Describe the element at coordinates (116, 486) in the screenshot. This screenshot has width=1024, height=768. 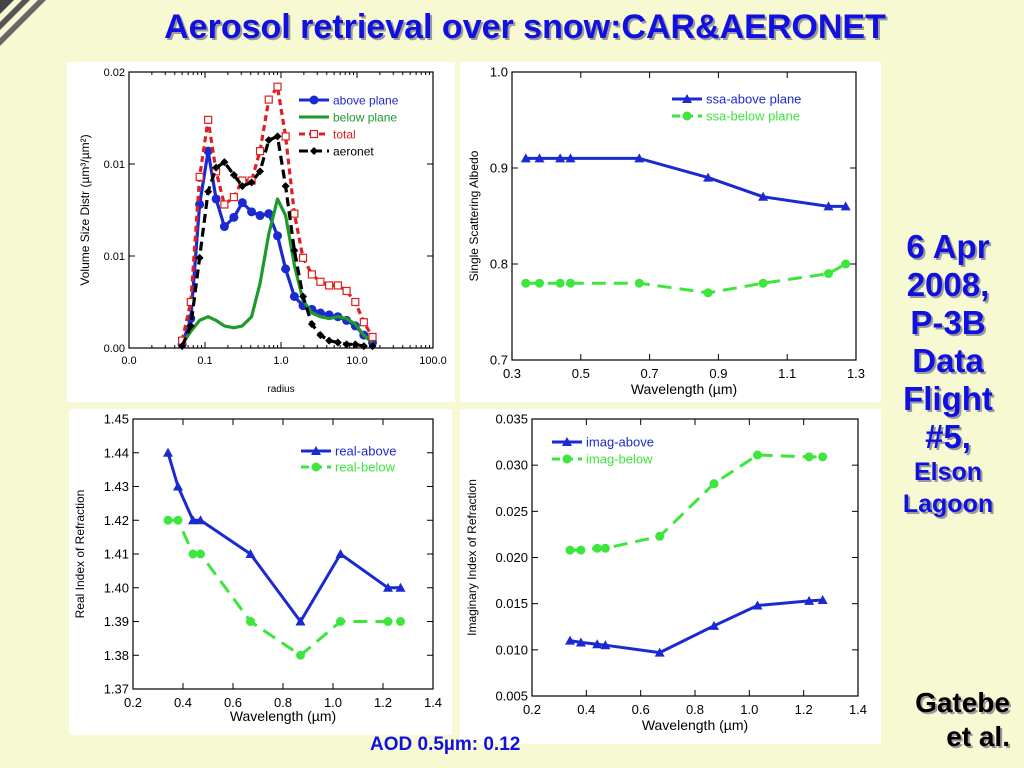
I see `y-tick-label: 1.43` at that location.